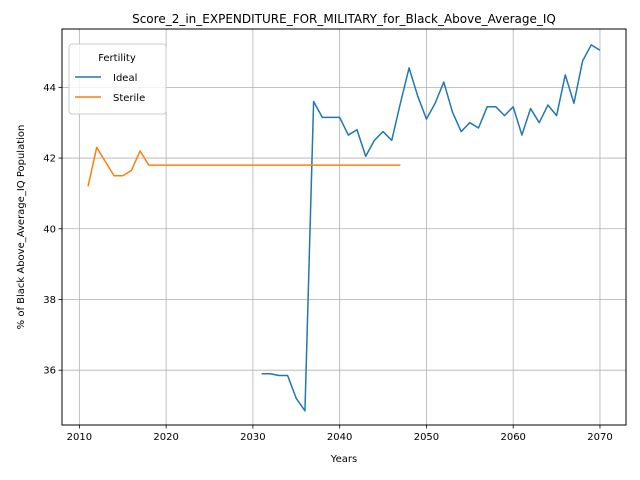 This screenshot has width=640, height=480. I want to click on x-tick-label: 2020, so click(165, 437).